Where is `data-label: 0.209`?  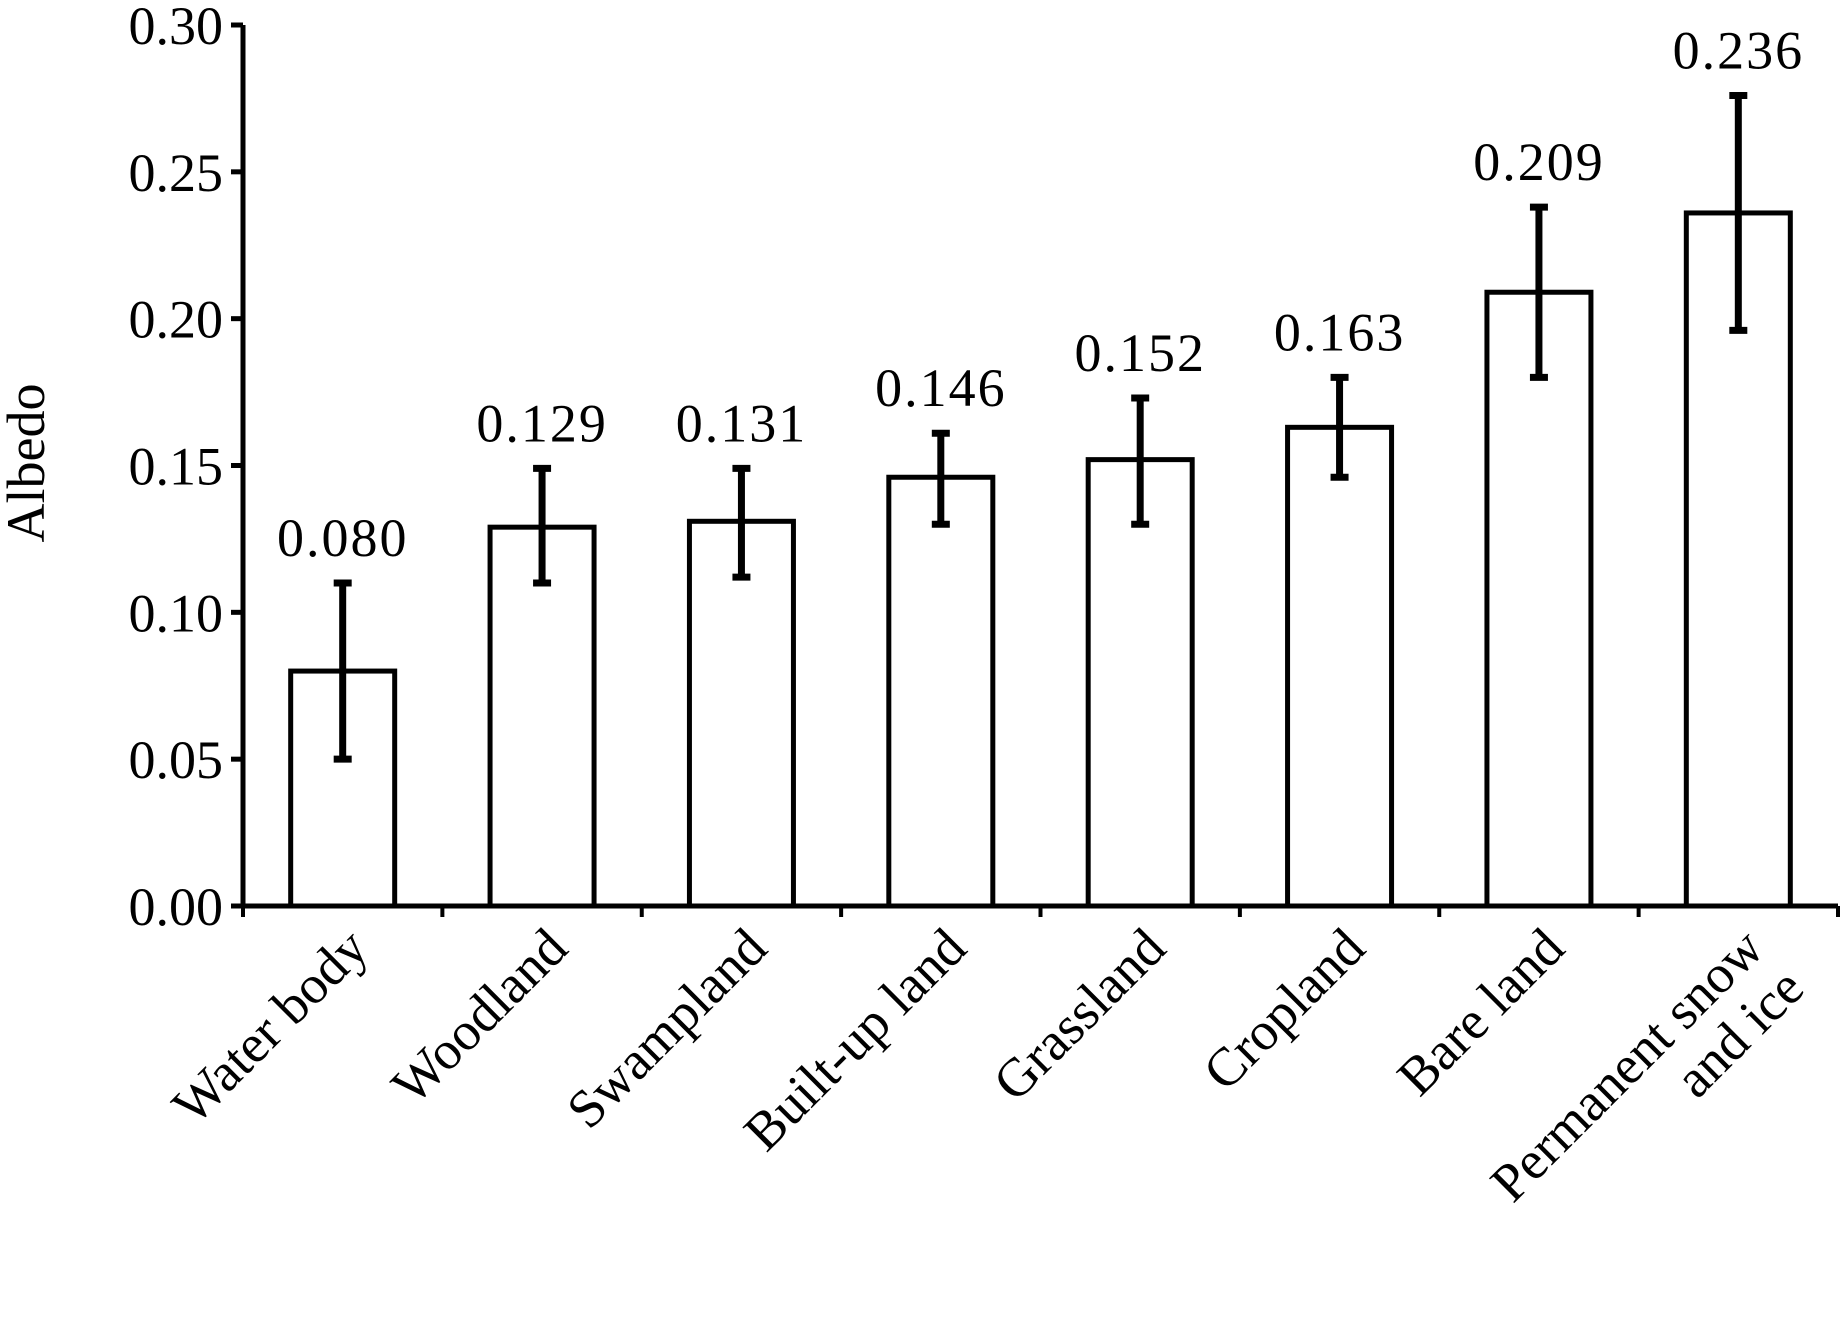 data-label: 0.209 is located at coordinates (1539, 162).